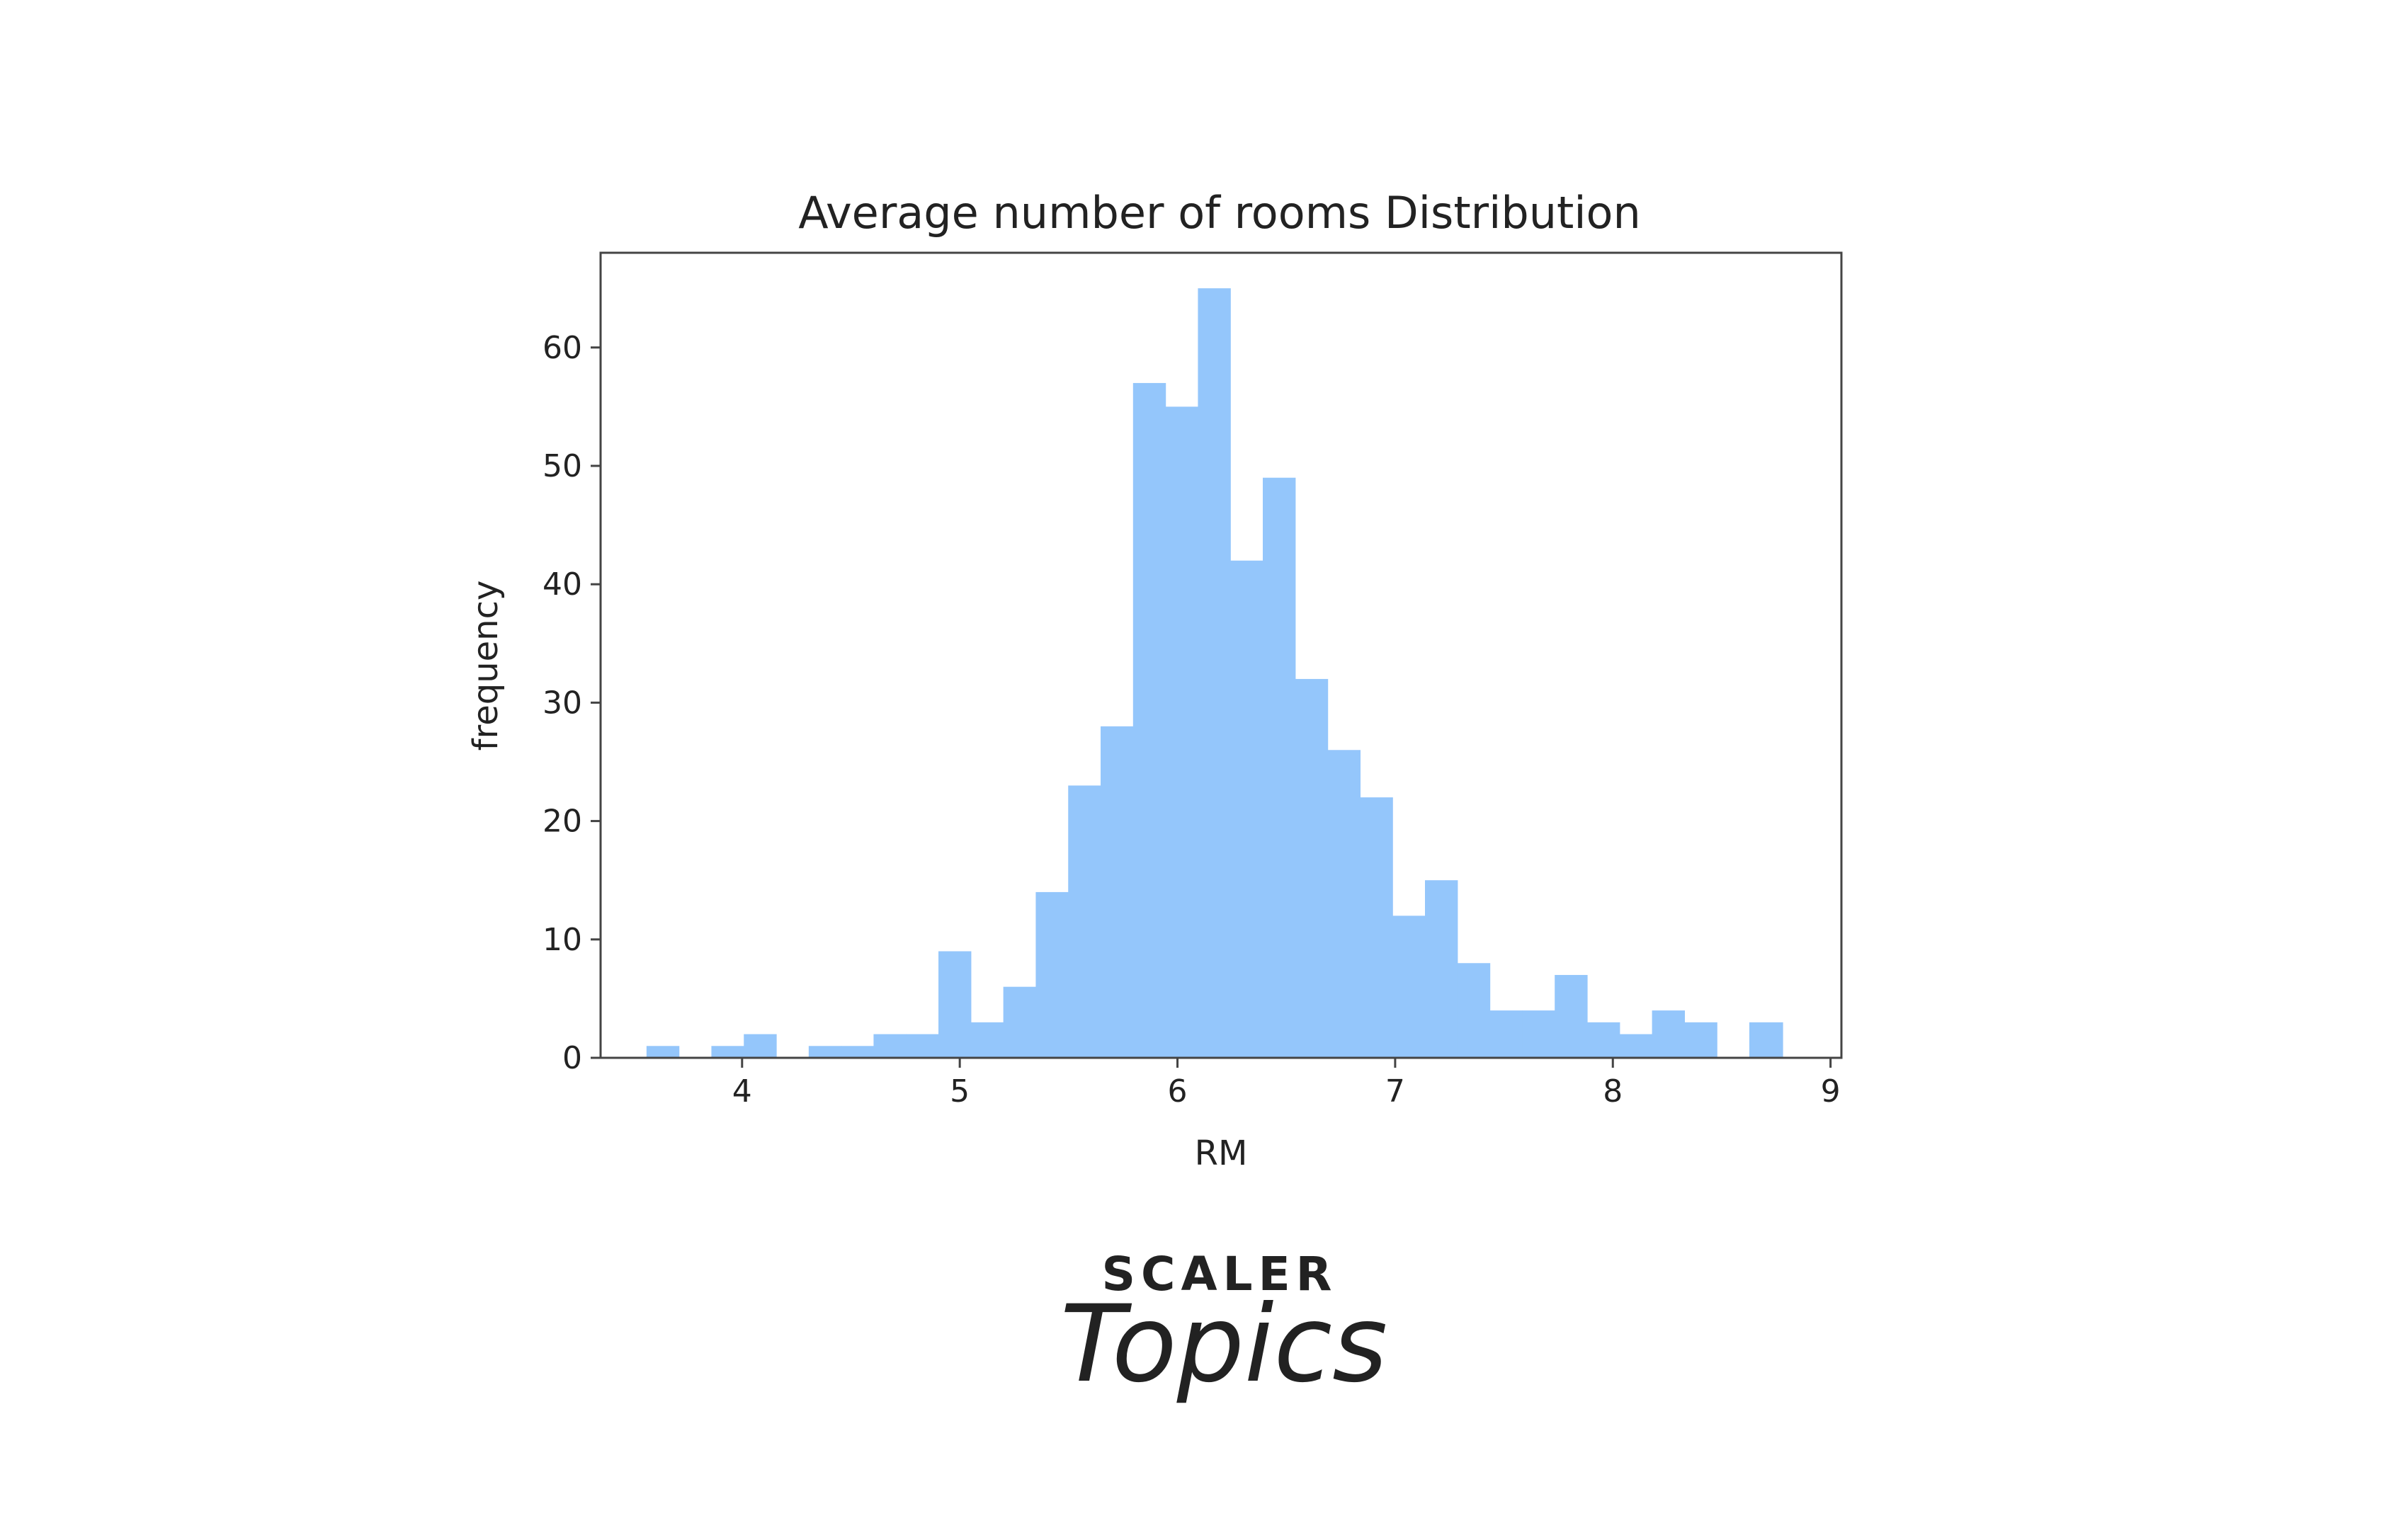  What do you see at coordinates (572, 1058) in the screenshot?
I see `y-tick-label: 0` at bounding box center [572, 1058].